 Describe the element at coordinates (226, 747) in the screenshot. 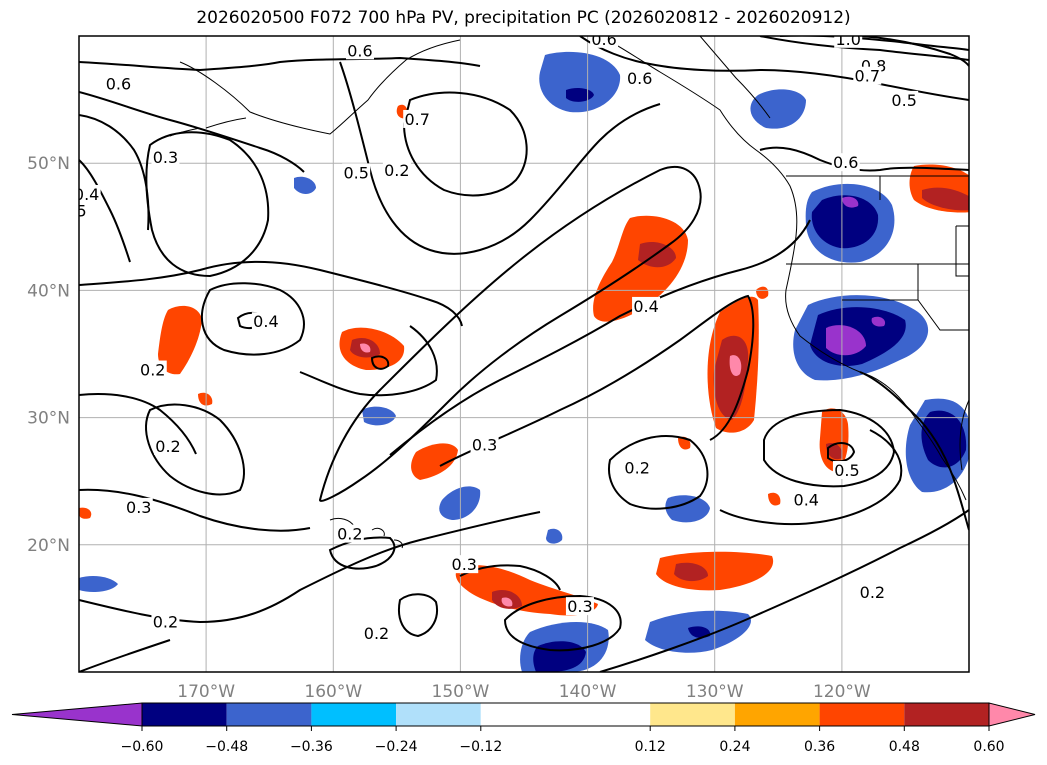

I see `colorbar-tick-label: −0.48` at that location.